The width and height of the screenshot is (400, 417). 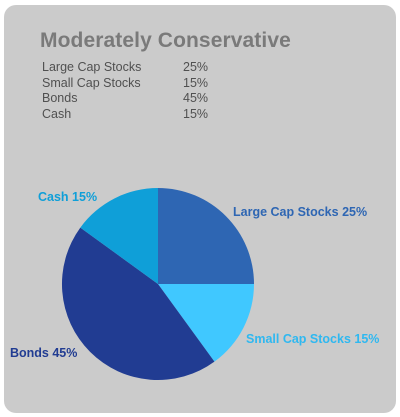 What do you see at coordinates (206, 236) in the screenshot?
I see `pie-slice-large-cap-stocks` at bounding box center [206, 236].